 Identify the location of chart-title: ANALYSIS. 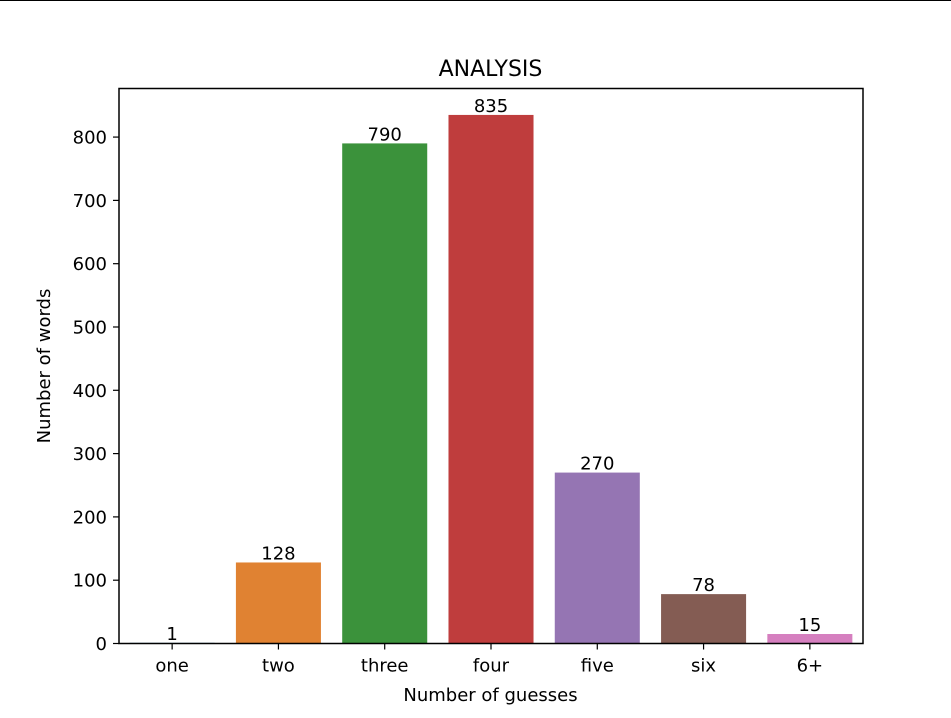
(491, 69).